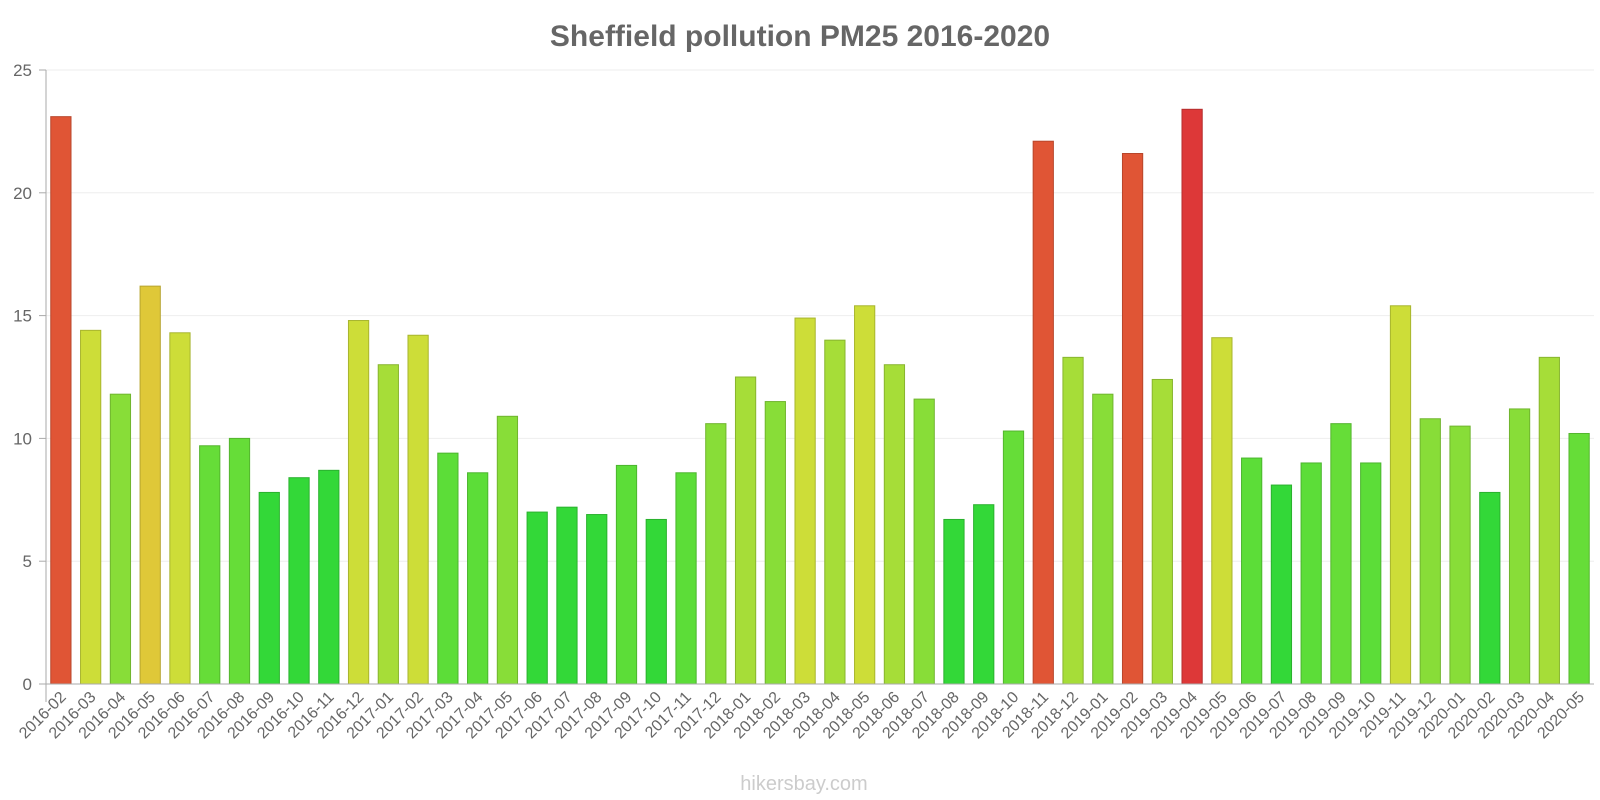 The width and height of the screenshot is (1600, 800). I want to click on y-tick-label: 15, so click(22, 316).